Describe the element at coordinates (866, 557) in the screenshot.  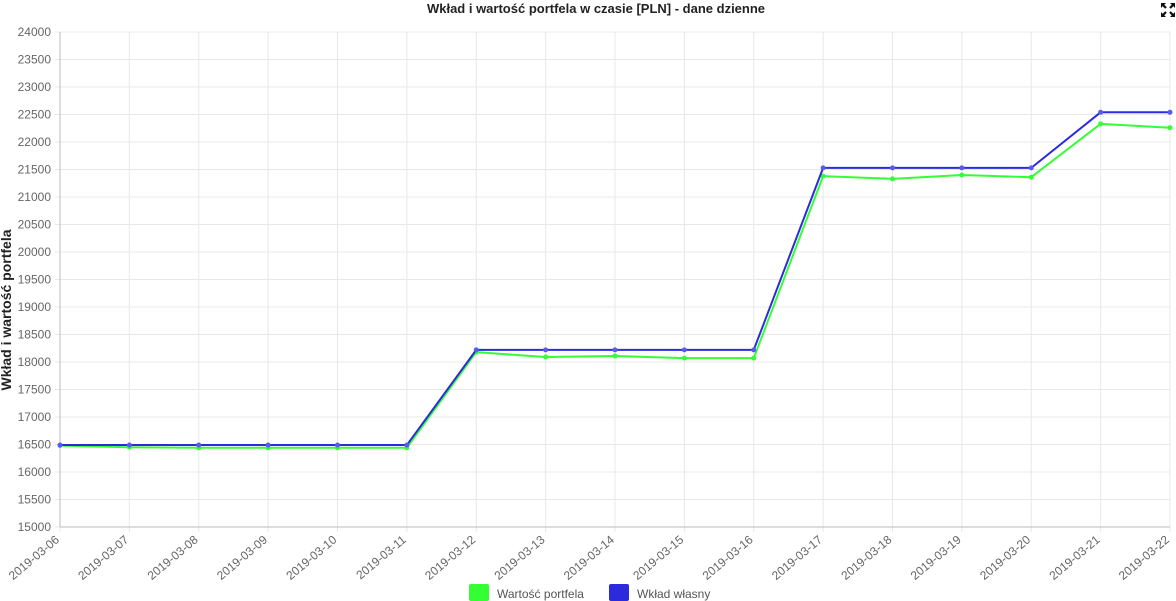
I see `x-tick-label: 2019-03-18` at that location.